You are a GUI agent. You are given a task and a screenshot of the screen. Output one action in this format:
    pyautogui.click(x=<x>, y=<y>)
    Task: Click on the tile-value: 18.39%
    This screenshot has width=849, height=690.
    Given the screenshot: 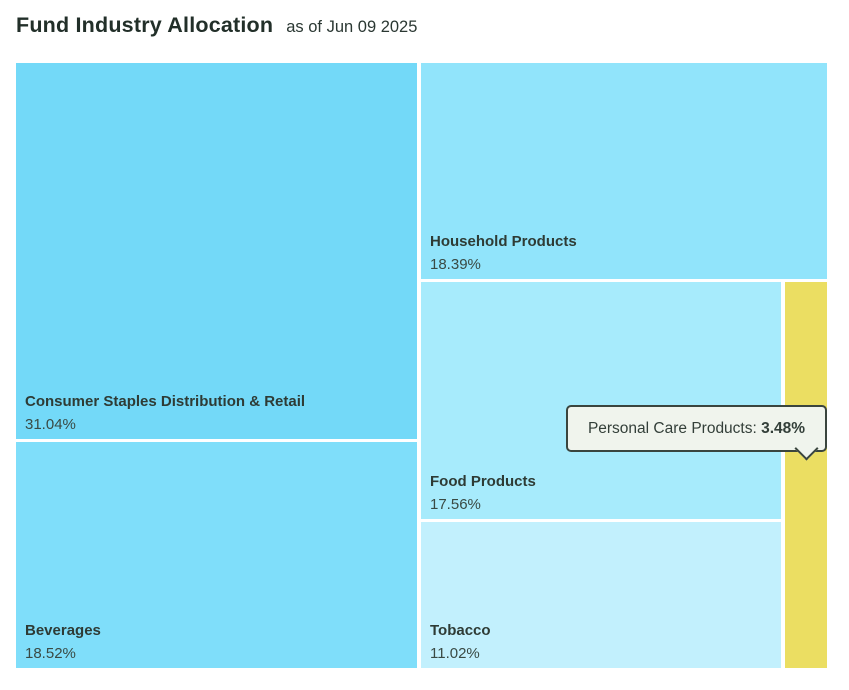 What is the action you would take?
    pyautogui.click(x=455, y=264)
    